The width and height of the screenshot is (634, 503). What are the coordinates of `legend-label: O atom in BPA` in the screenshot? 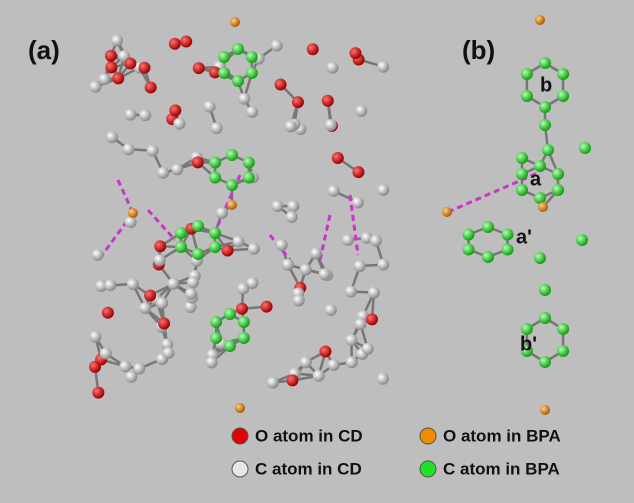 It's located at (502, 435).